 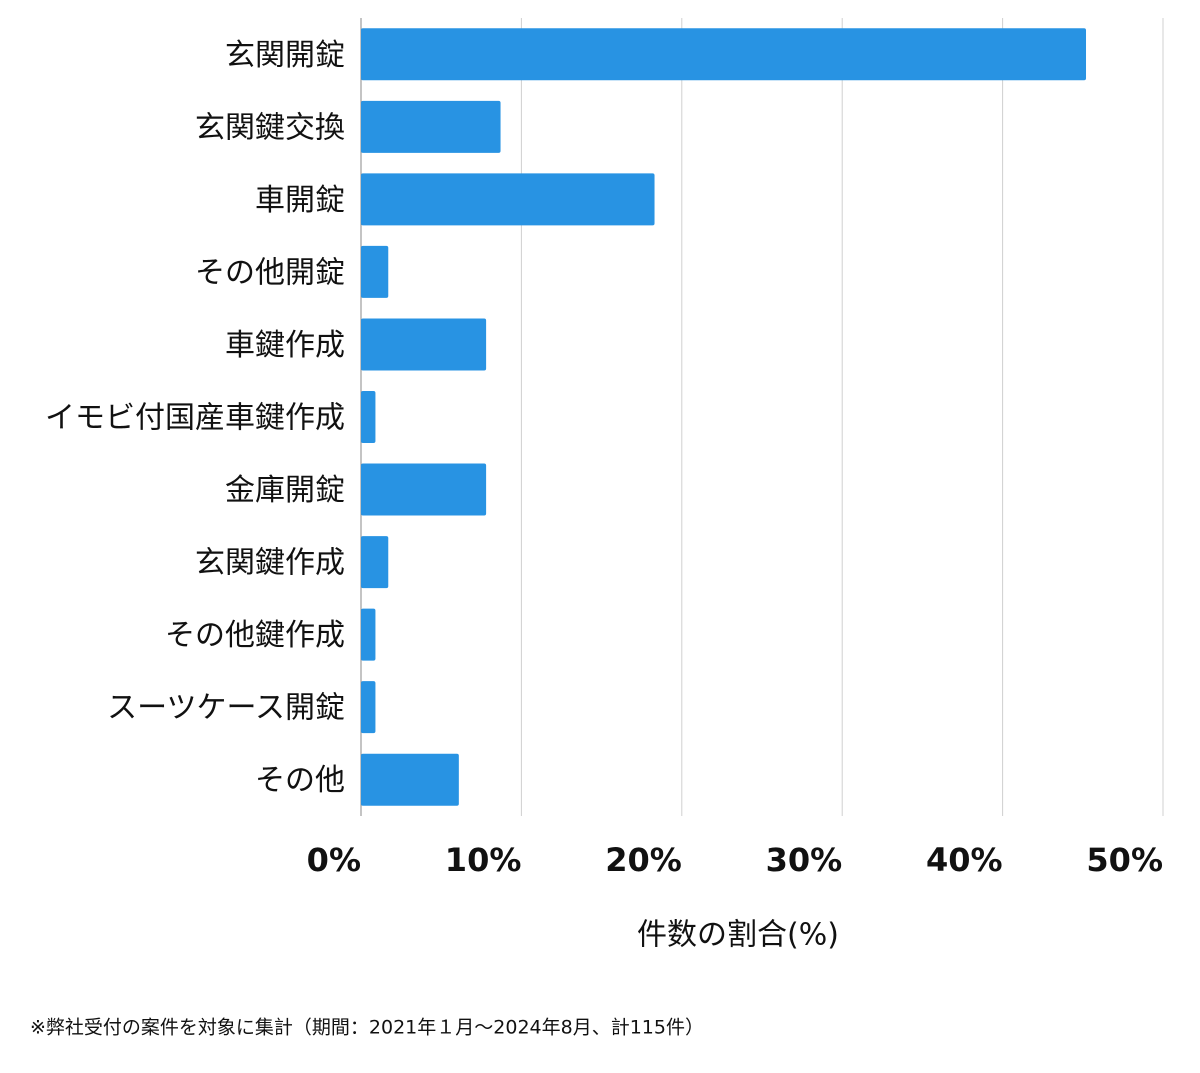 What do you see at coordinates (195, 418) in the screenshot?
I see `y-tick-label: イモビ付国産車鍵作成` at bounding box center [195, 418].